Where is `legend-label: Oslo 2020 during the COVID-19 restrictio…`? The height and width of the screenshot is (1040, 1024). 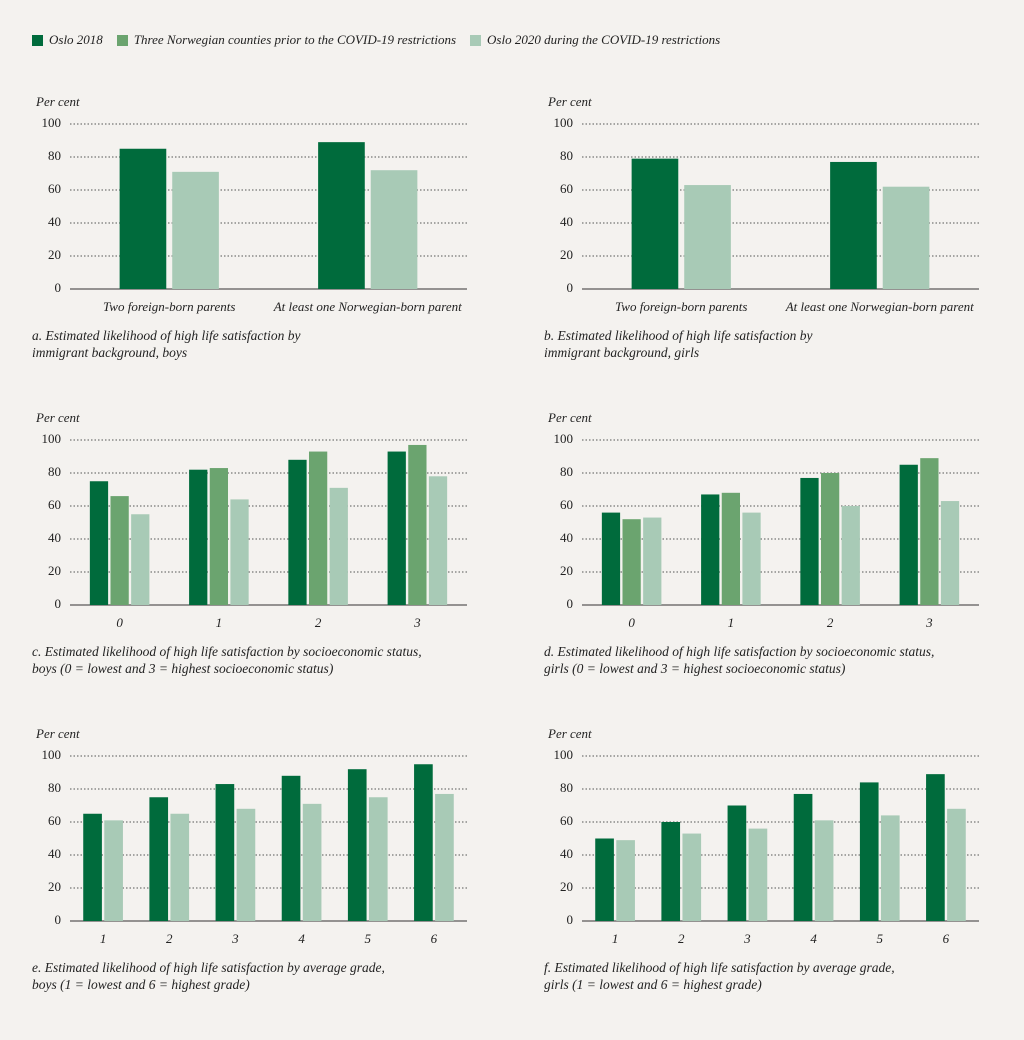
legend-label: Oslo 2020 during the COVID-19 restrictio… is located at coordinates (604, 39).